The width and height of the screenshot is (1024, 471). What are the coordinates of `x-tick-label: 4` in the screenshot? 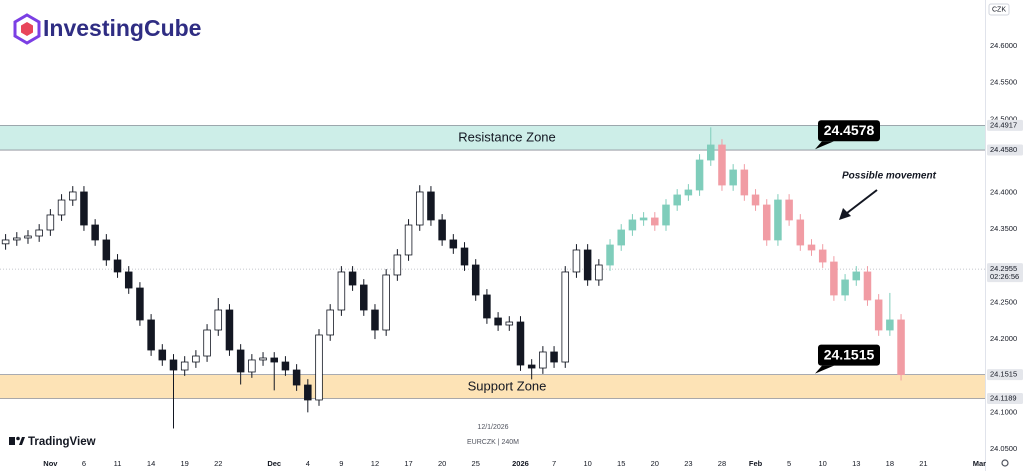 It's located at (308, 463).